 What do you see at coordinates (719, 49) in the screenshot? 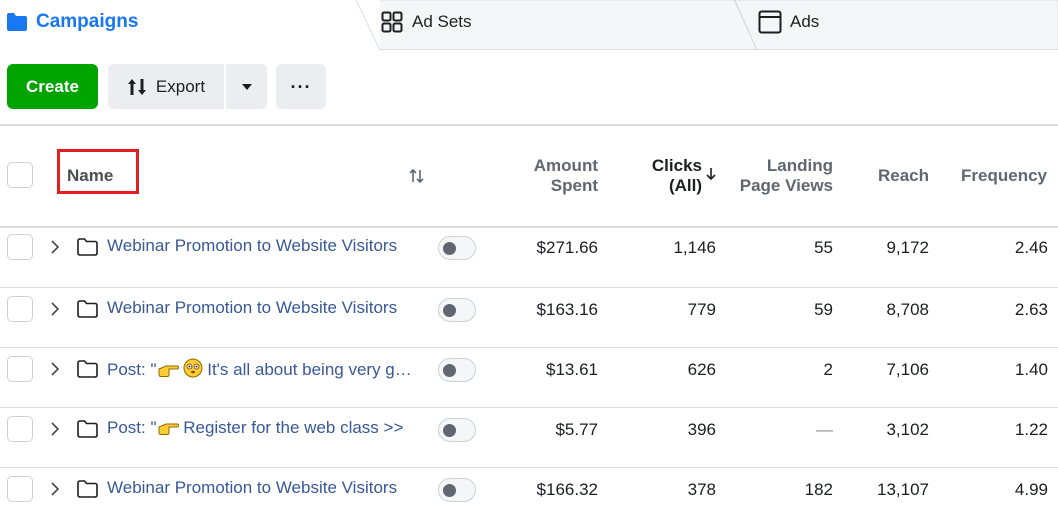
I see `tab-divider` at bounding box center [719, 49].